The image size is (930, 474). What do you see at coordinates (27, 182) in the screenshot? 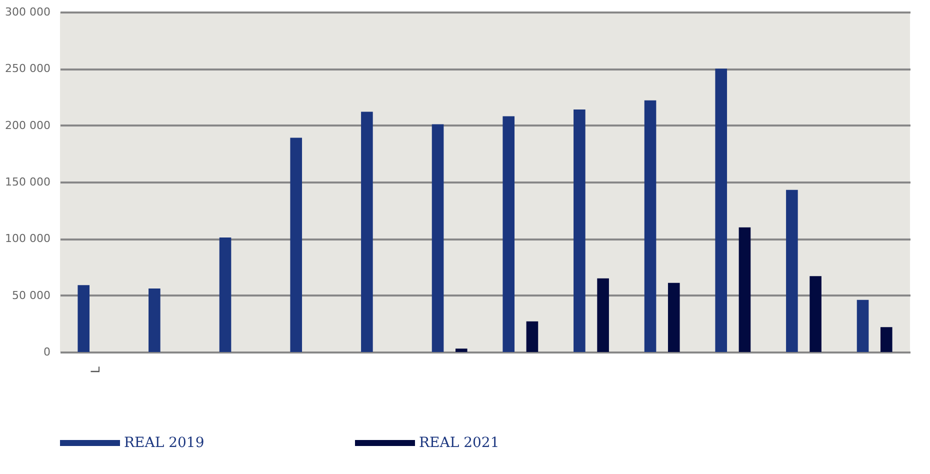
I see `y-tick-label: 150 000` at bounding box center [27, 182].